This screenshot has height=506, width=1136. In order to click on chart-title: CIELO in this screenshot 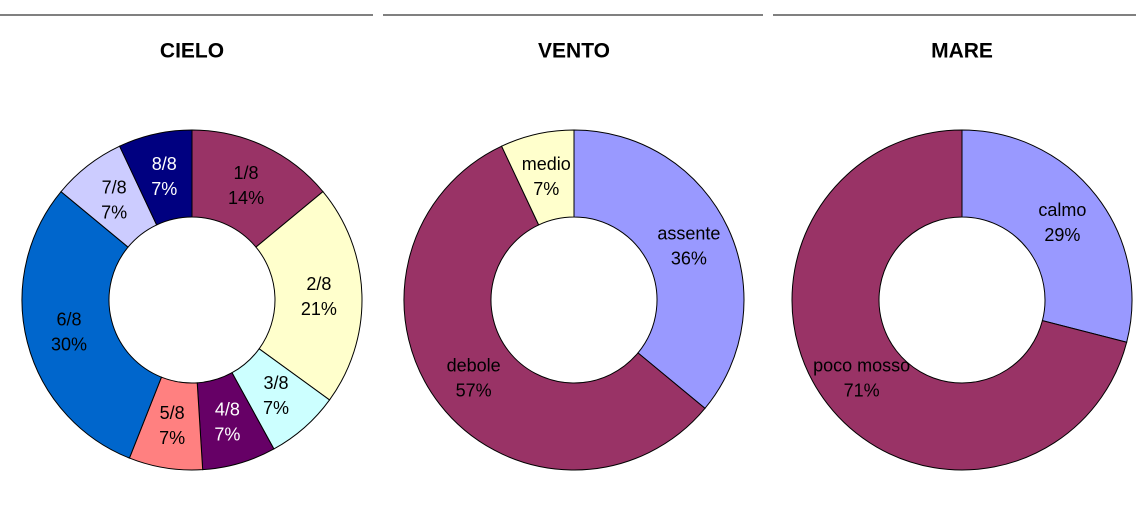, I will do `click(192, 51)`.